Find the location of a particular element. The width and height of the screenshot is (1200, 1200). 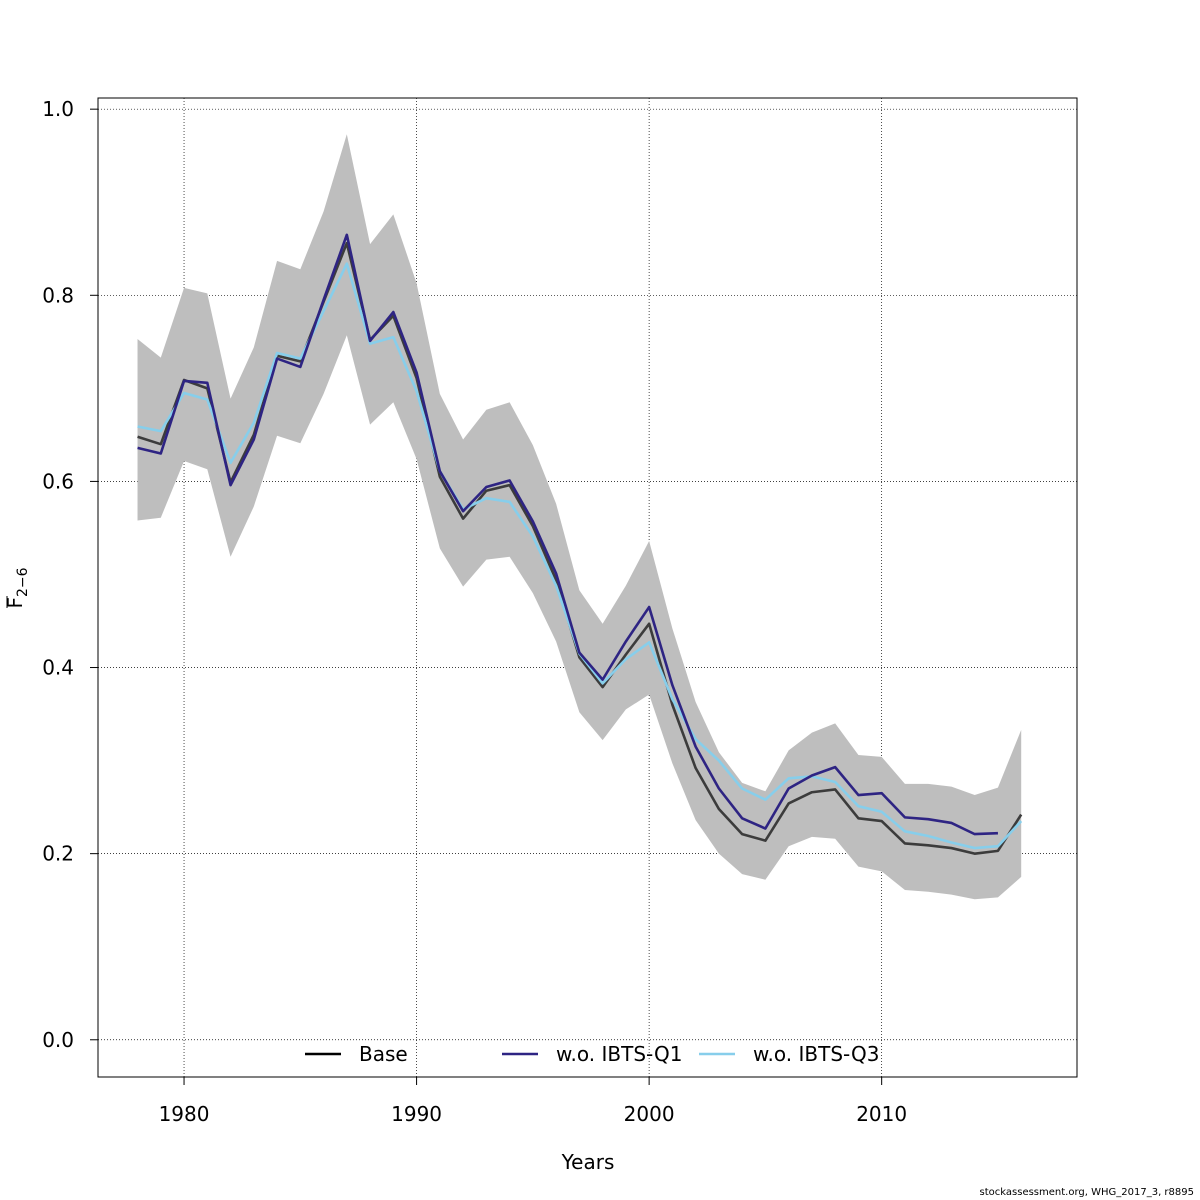

y-tick-label: 0.8 is located at coordinates (58, 295).